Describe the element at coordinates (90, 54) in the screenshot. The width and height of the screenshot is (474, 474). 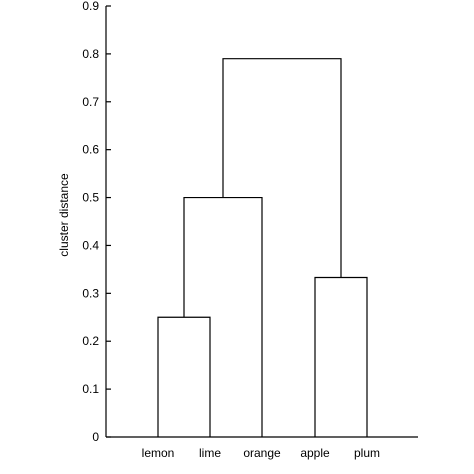
I see `y-tick-label: 0.8` at that location.